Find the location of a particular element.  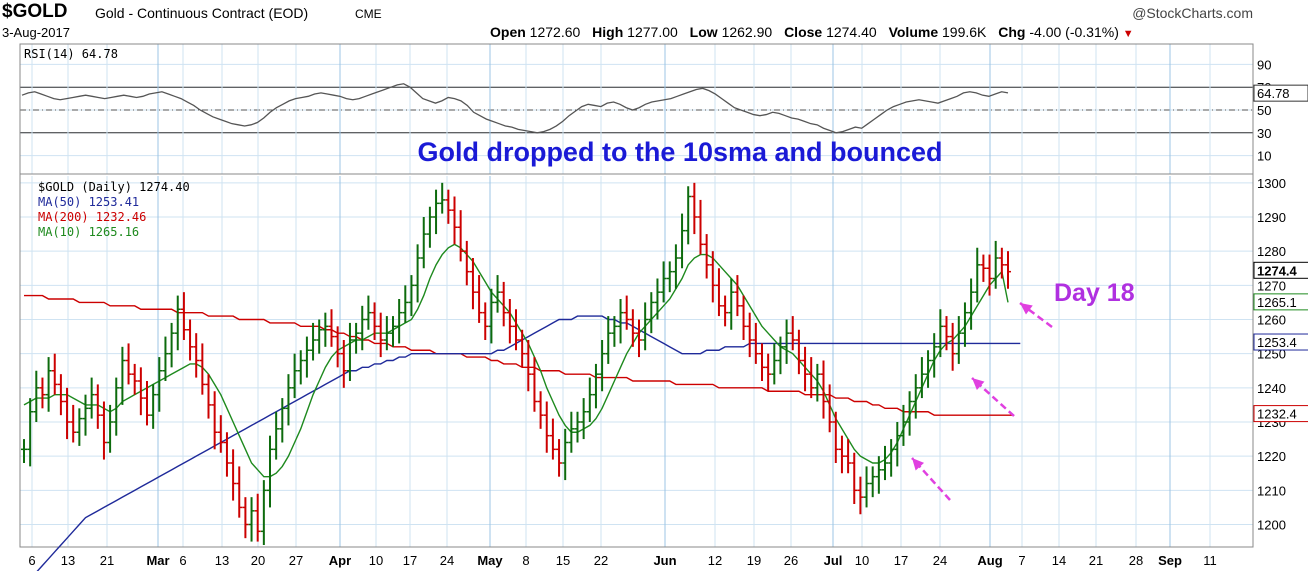

open-label: Open is located at coordinates (508, 32).